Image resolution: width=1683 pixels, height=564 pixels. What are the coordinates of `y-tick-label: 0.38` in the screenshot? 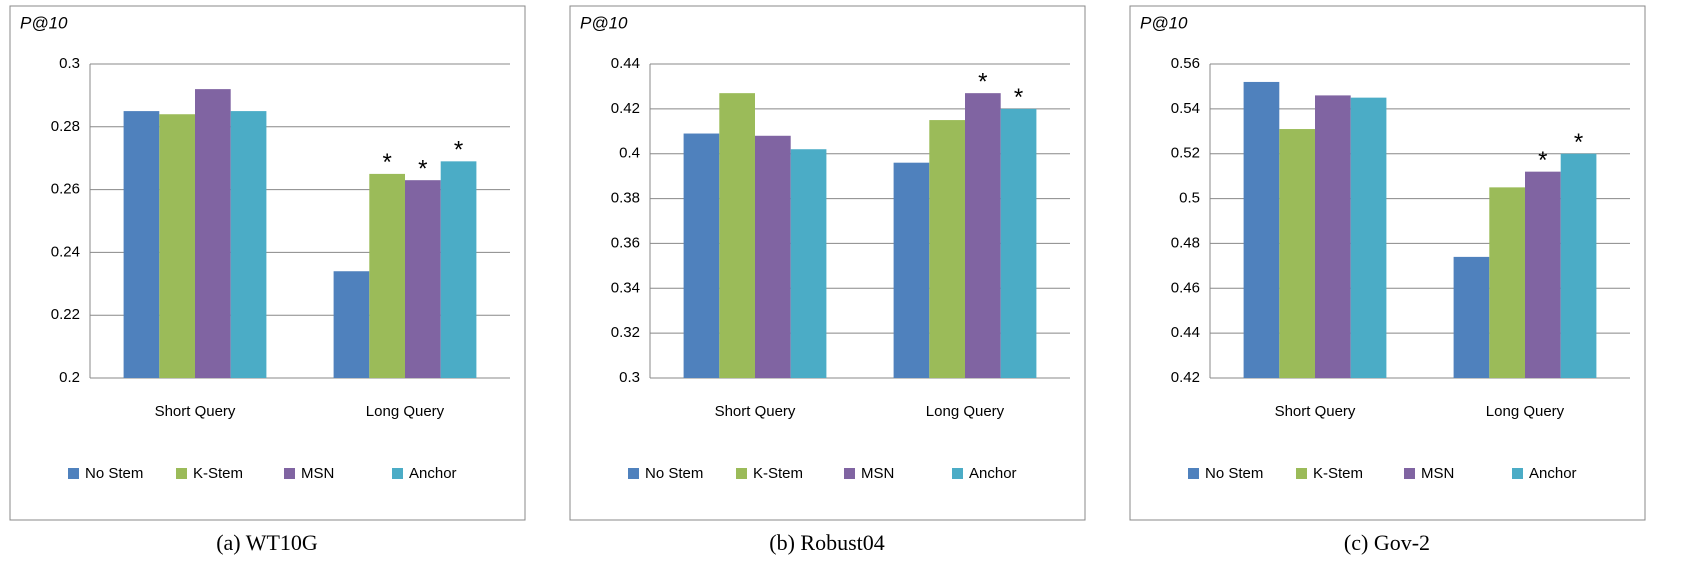 It's located at (625, 198).